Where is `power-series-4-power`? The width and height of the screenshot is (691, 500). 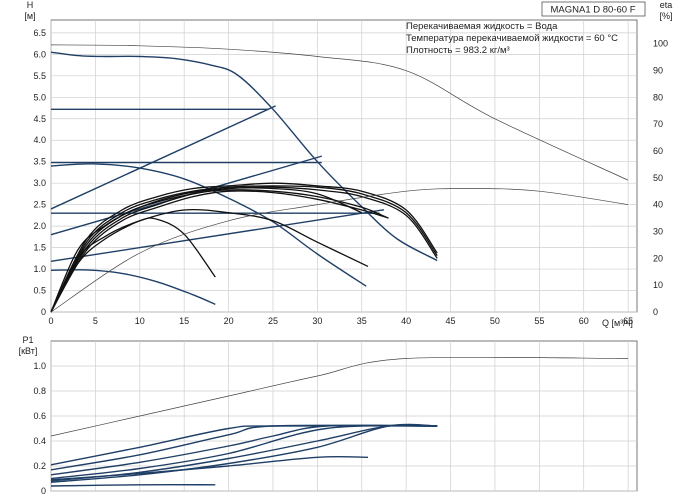 power-series-4-power is located at coordinates (244, 452).